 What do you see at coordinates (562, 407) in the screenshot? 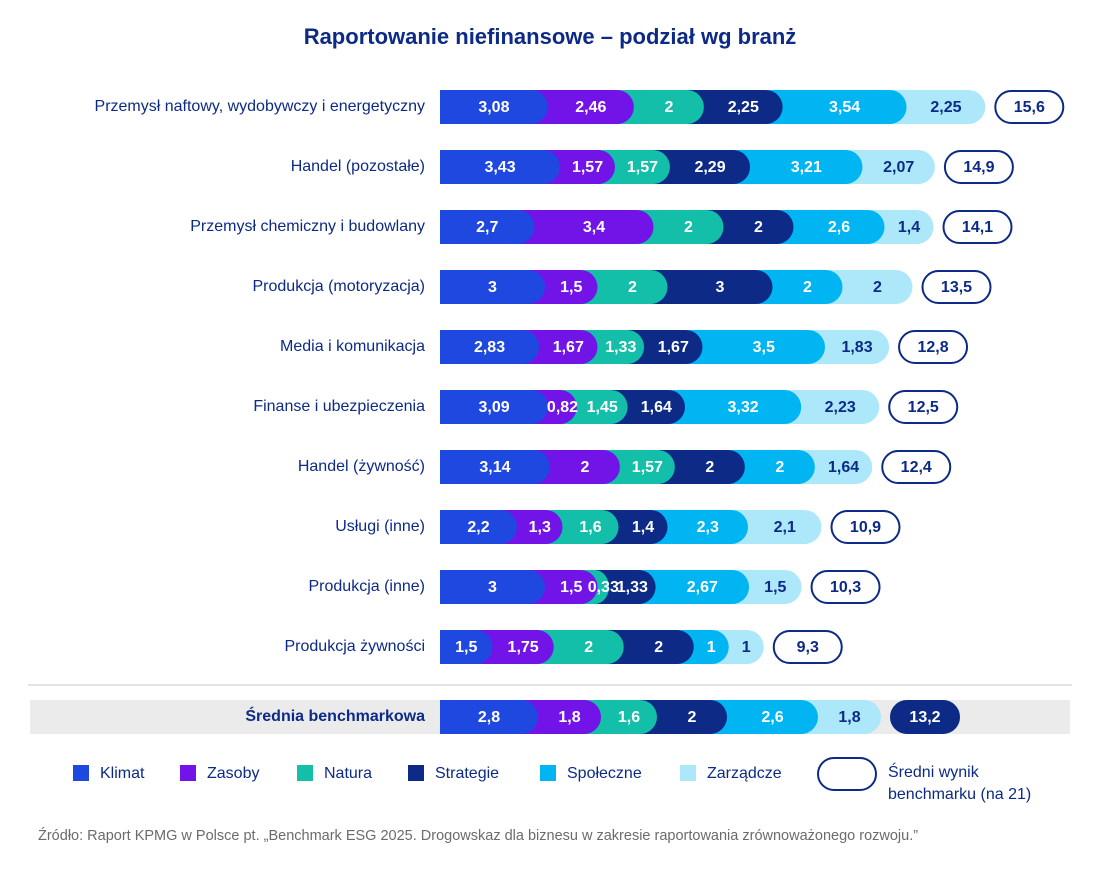
I see `value-label: 0,82` at bounding box center [562, 407].